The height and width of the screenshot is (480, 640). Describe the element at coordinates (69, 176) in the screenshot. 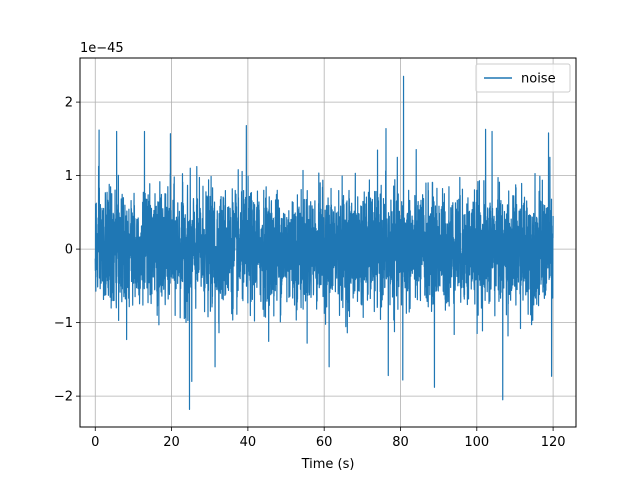

I see `y-tick-label: 1` at that location.